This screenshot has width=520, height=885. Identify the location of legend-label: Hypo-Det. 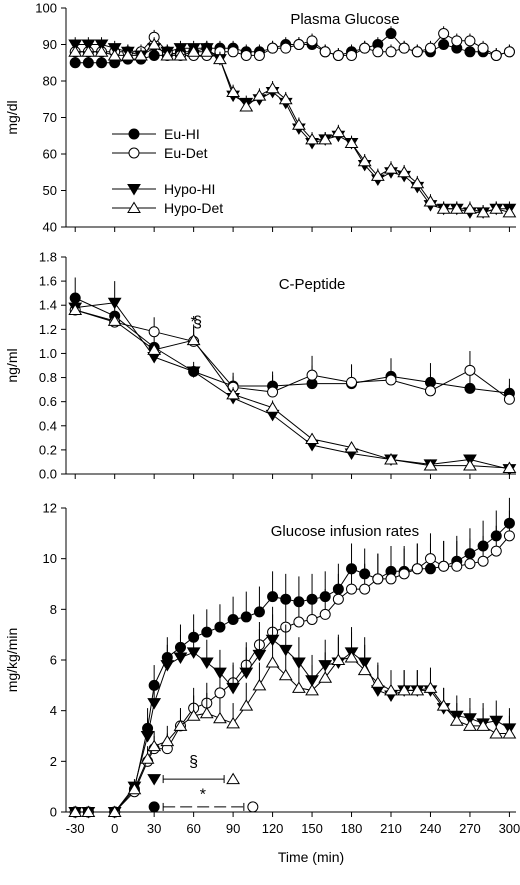
(193, 208).